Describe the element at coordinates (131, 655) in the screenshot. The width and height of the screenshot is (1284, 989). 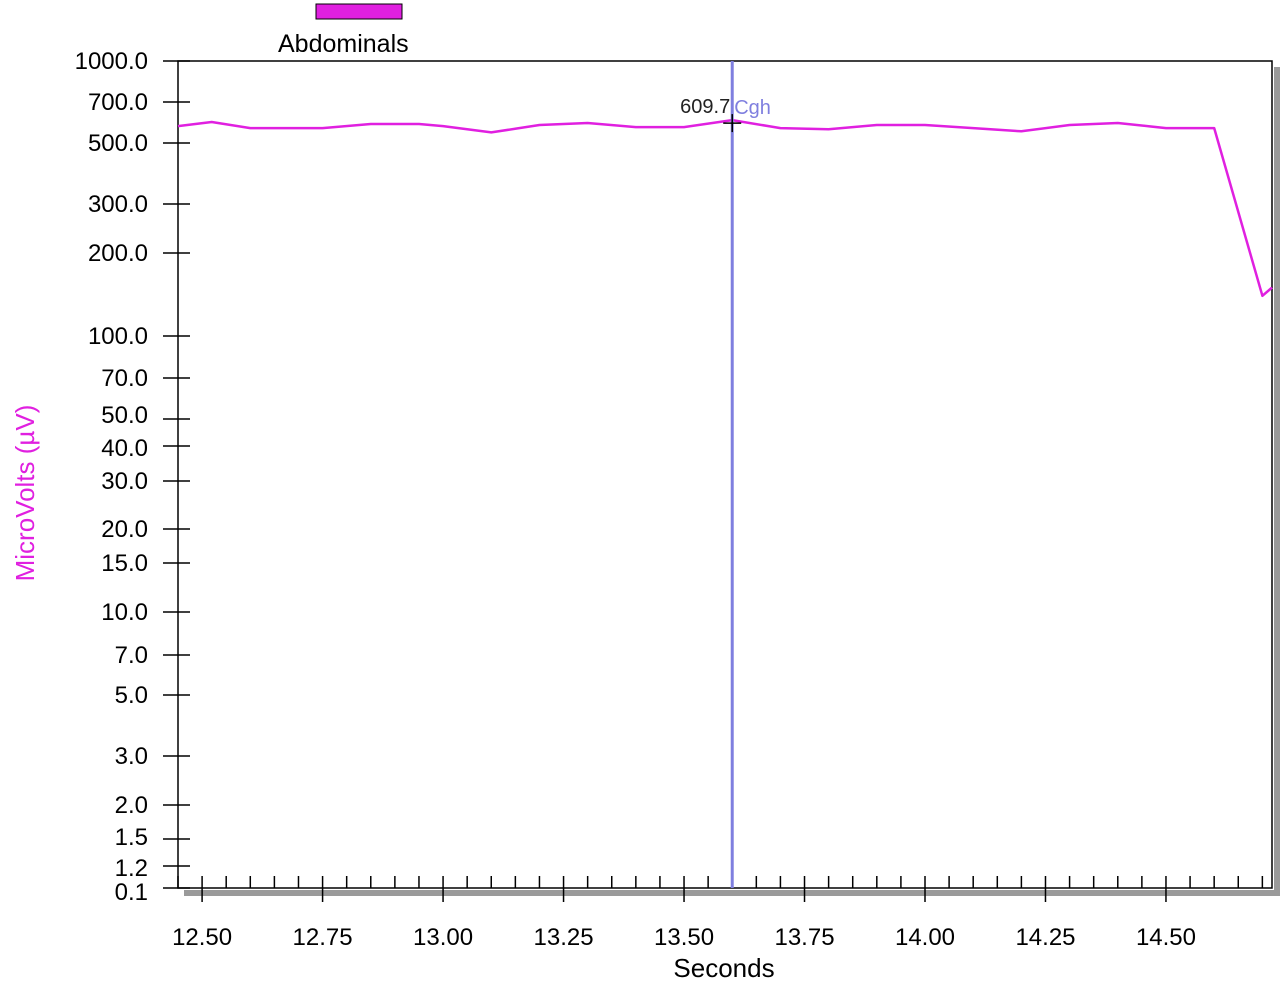
I see `y-tick-label: 7.0` at that location.